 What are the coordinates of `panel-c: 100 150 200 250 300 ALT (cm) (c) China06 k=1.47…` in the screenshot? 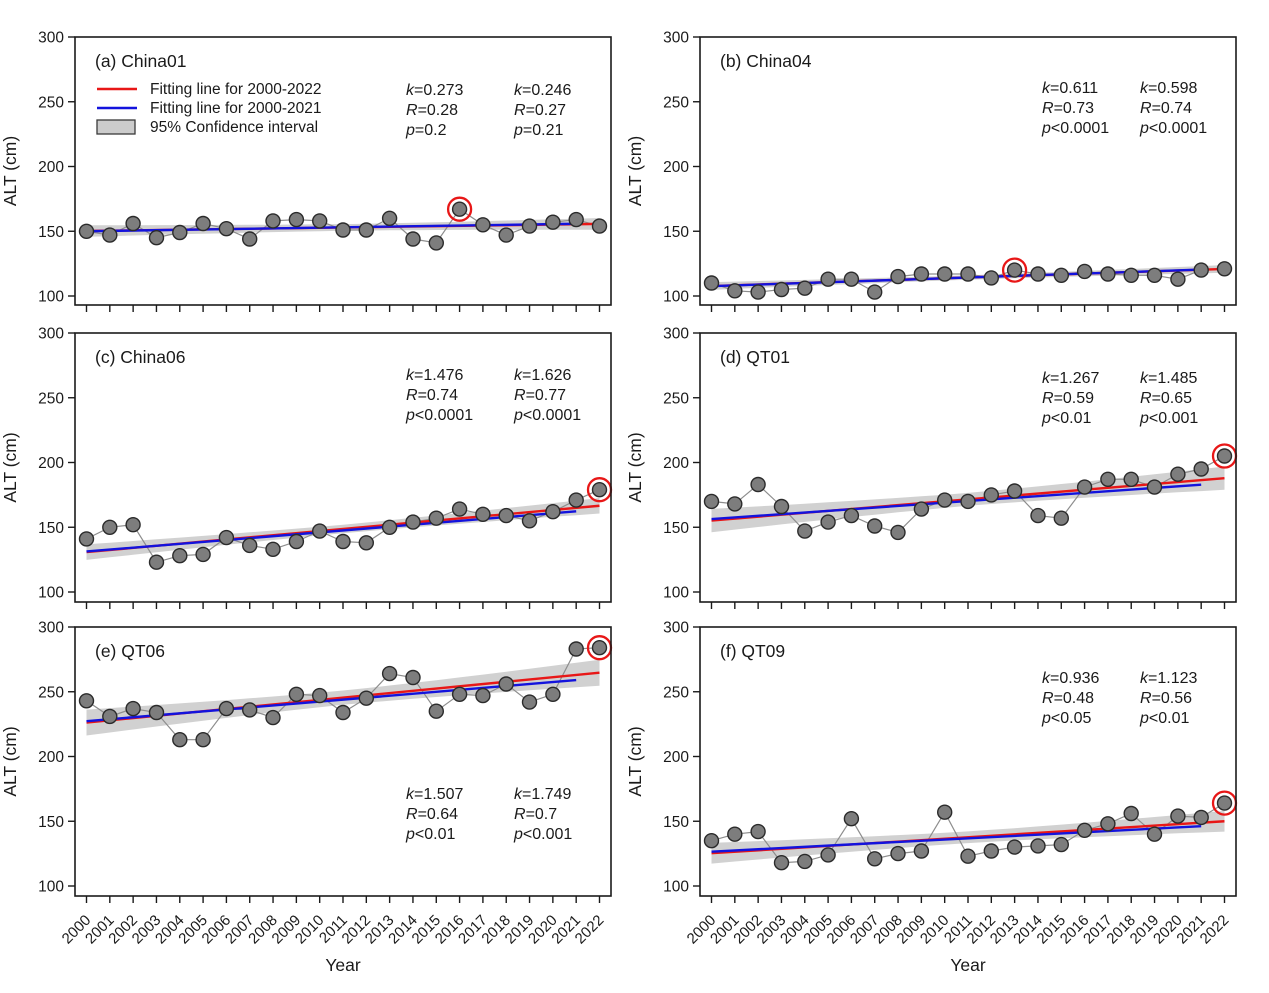 It's located at (306, 467).